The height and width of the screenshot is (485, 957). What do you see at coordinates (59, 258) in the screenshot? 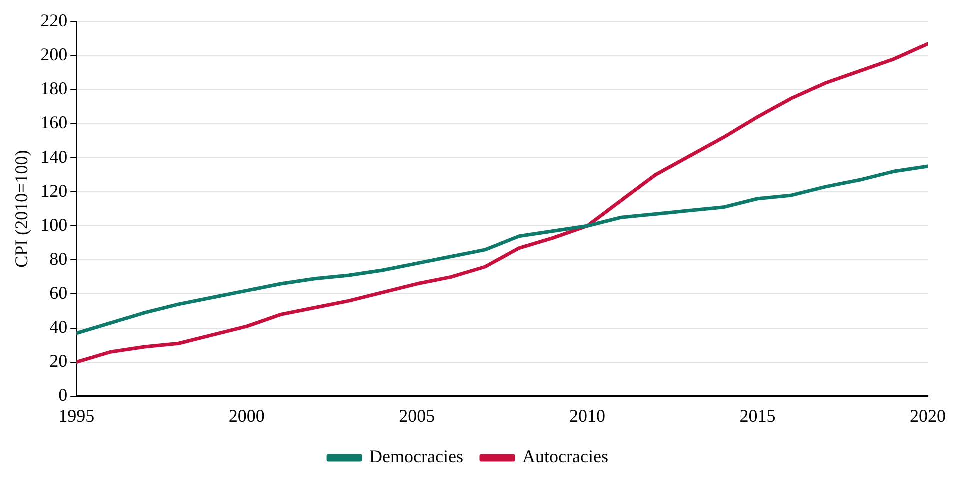
I see `y-tick-label: 80` at bounding box center [59, 258].